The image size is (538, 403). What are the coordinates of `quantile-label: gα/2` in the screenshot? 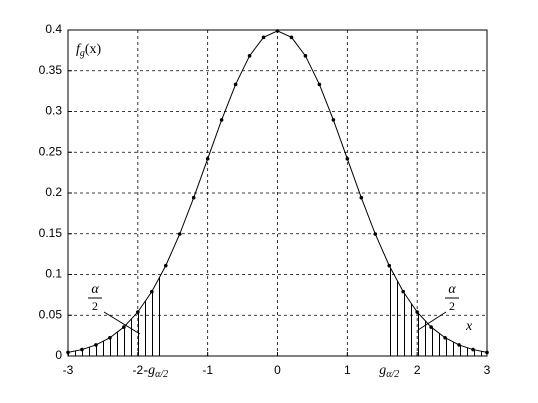 It's located at (389, 371).